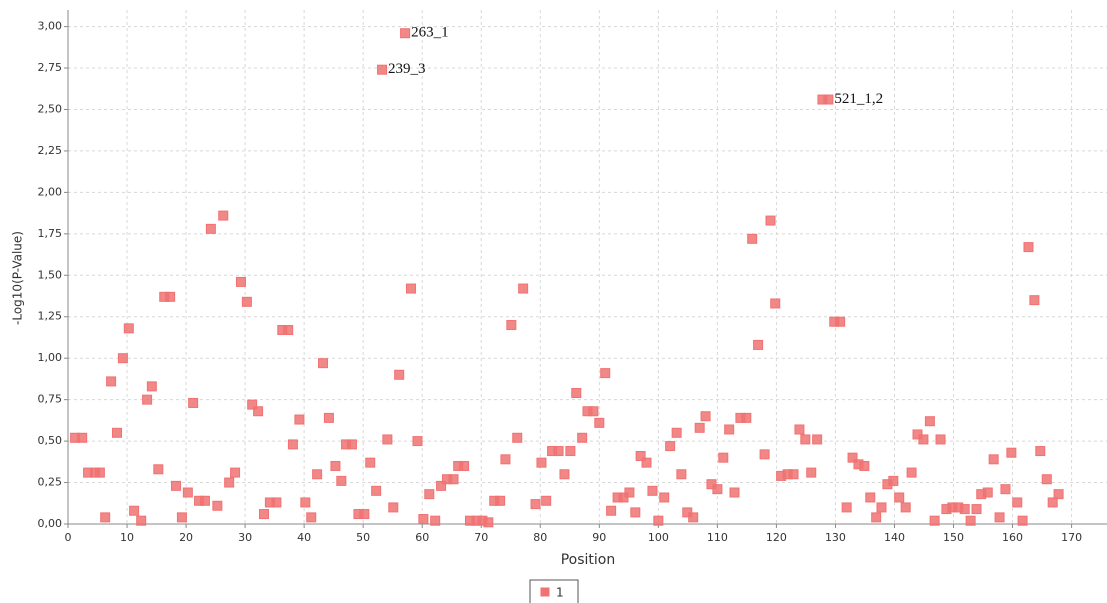 Image resolution: width=1107 pixels, height=603 pixels. I want to click on x-tick-label: 110, so click(717, 537).